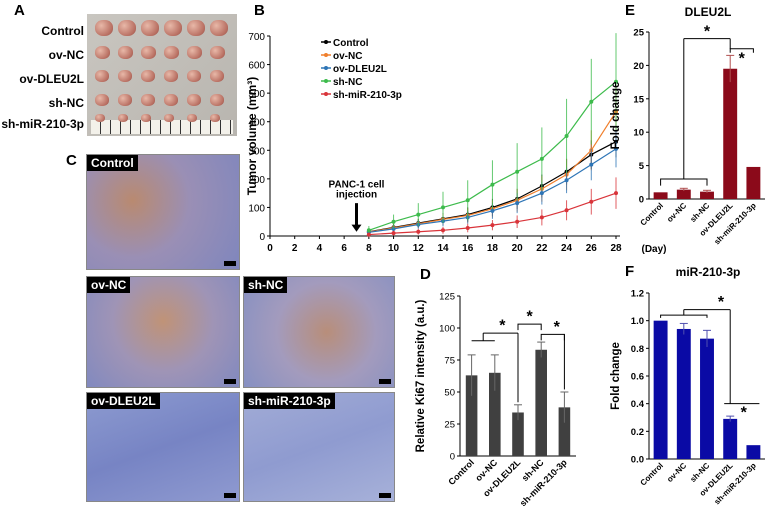 The image size is (770, 509). What do you see at coordinates (256, 123) in the screenshot?
I see `y-tick-label: 400` at bounding box center [256, 123].